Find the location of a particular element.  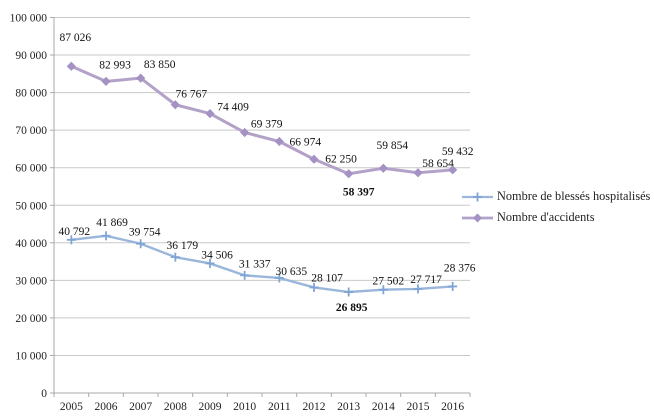

y-tick-label: 70 000 is located at coordinates (31, 131).